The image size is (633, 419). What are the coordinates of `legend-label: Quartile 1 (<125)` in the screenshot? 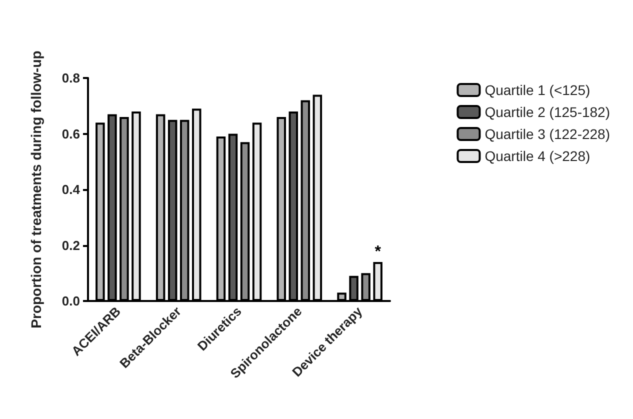 It's located at (537, 90).